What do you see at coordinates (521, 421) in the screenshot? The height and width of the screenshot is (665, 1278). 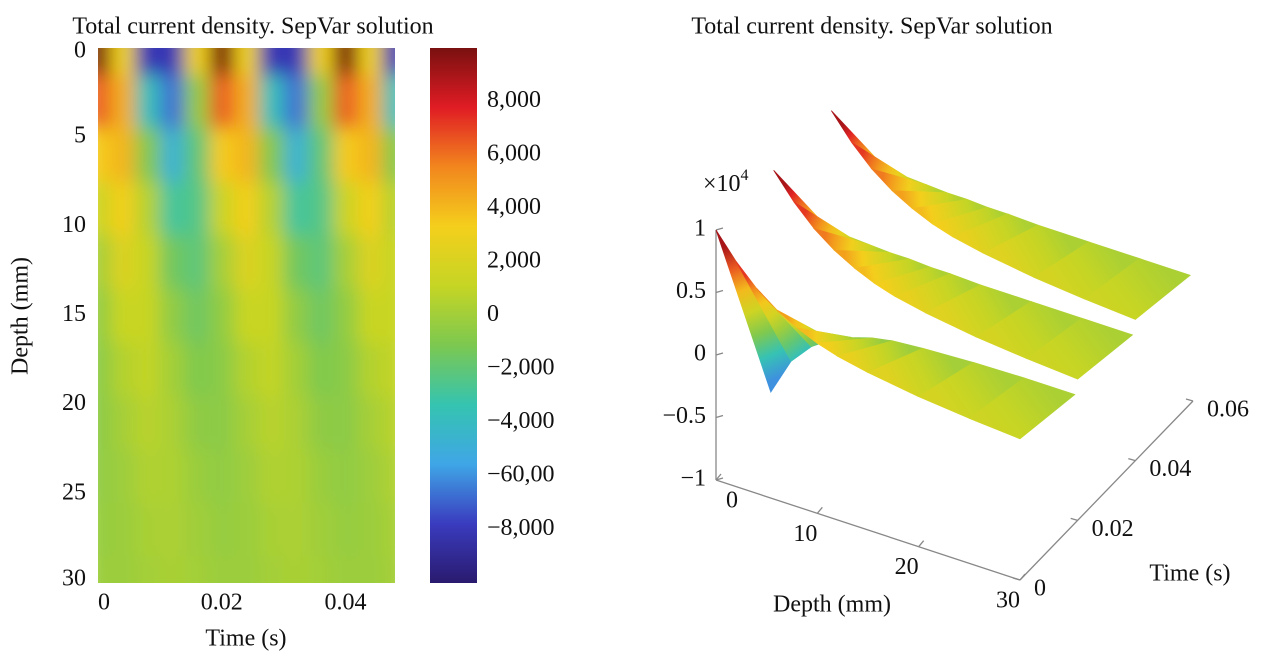 I see `colorbar-tick-label: −4,000` at bounding box center [521, 421].